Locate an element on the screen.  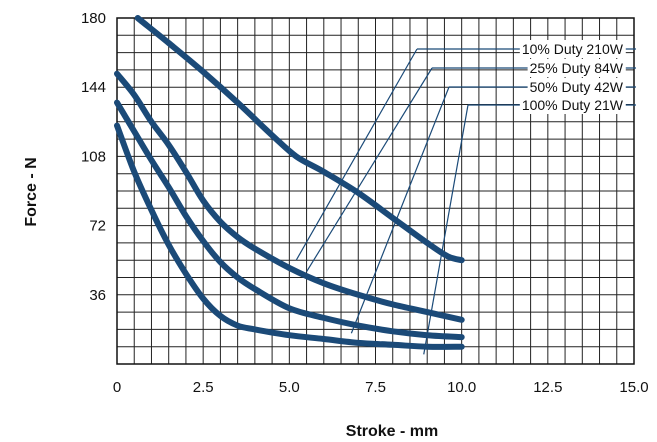
y-tick-label: 72 is located at coordinates (97, 226).